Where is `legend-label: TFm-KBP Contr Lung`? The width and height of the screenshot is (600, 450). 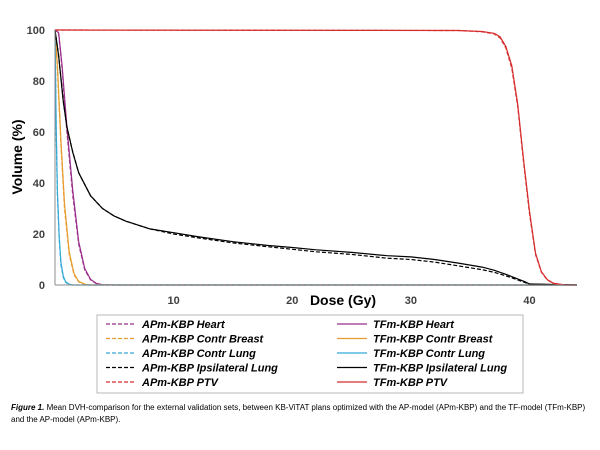
legend-label: TFm-KBP Contr Lung is located at coordinates (429, 354).